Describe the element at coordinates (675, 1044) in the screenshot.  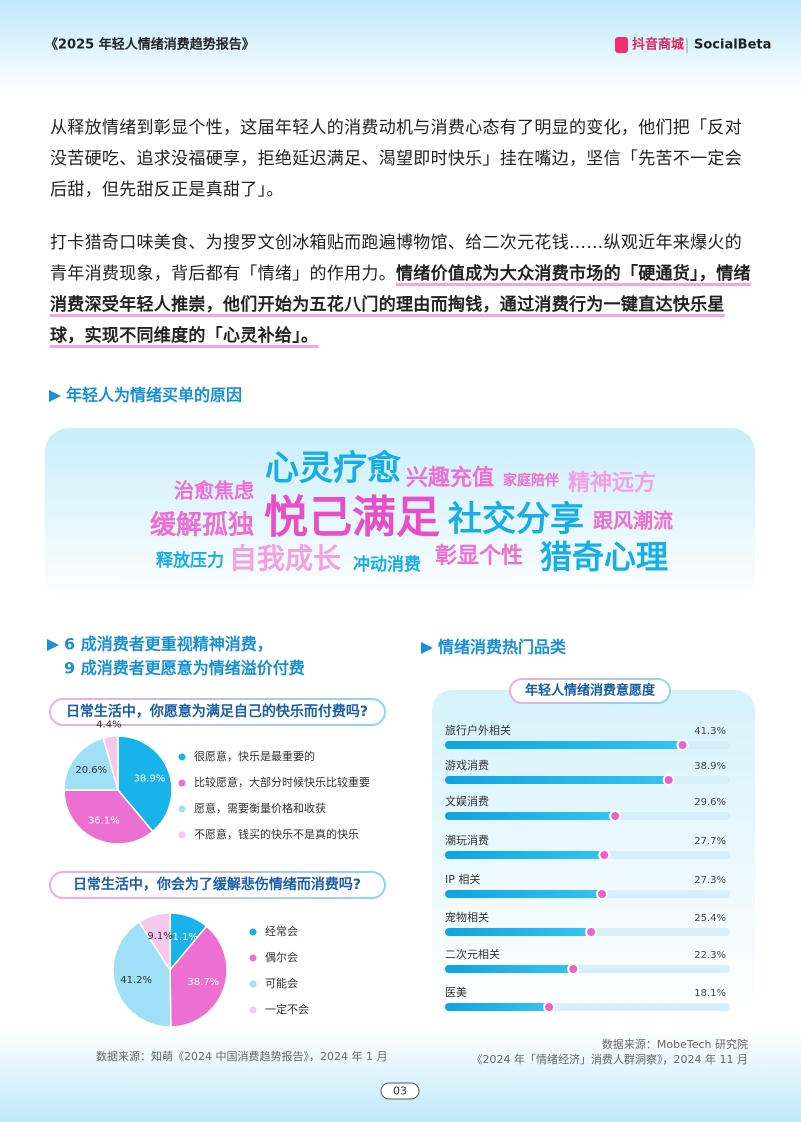
I see `source: 数据来源：MobeTech 研究院` at that location.